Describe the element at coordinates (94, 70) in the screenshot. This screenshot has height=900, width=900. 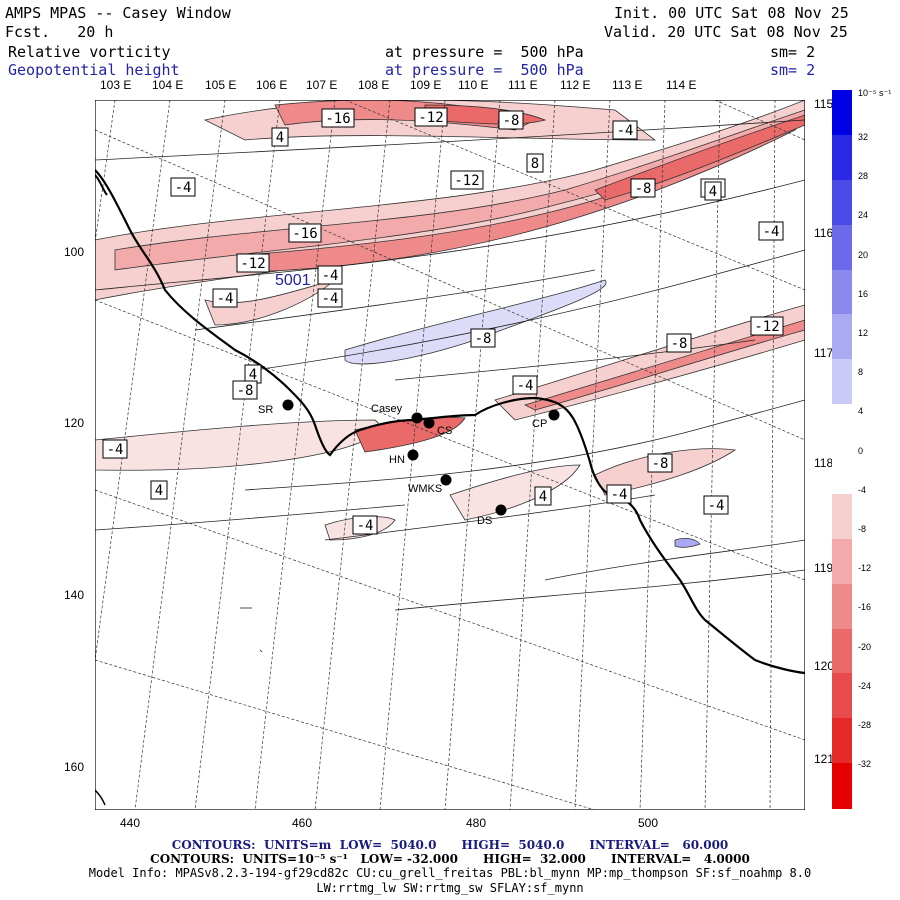
I see `field-2-name: Geopotential height` at that location.